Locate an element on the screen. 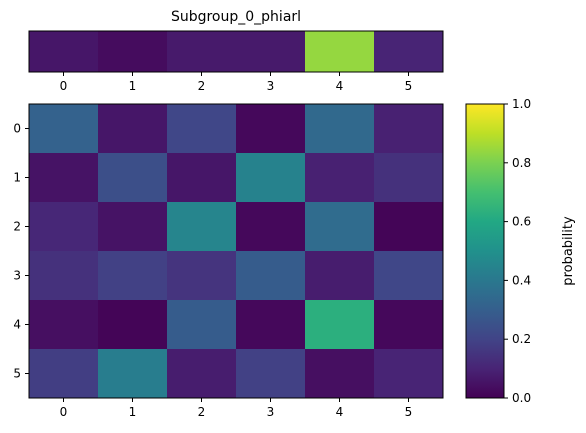 This screenshot has width=586, height=433. x-tick-label: 3 is located at coordinates (271, 412).